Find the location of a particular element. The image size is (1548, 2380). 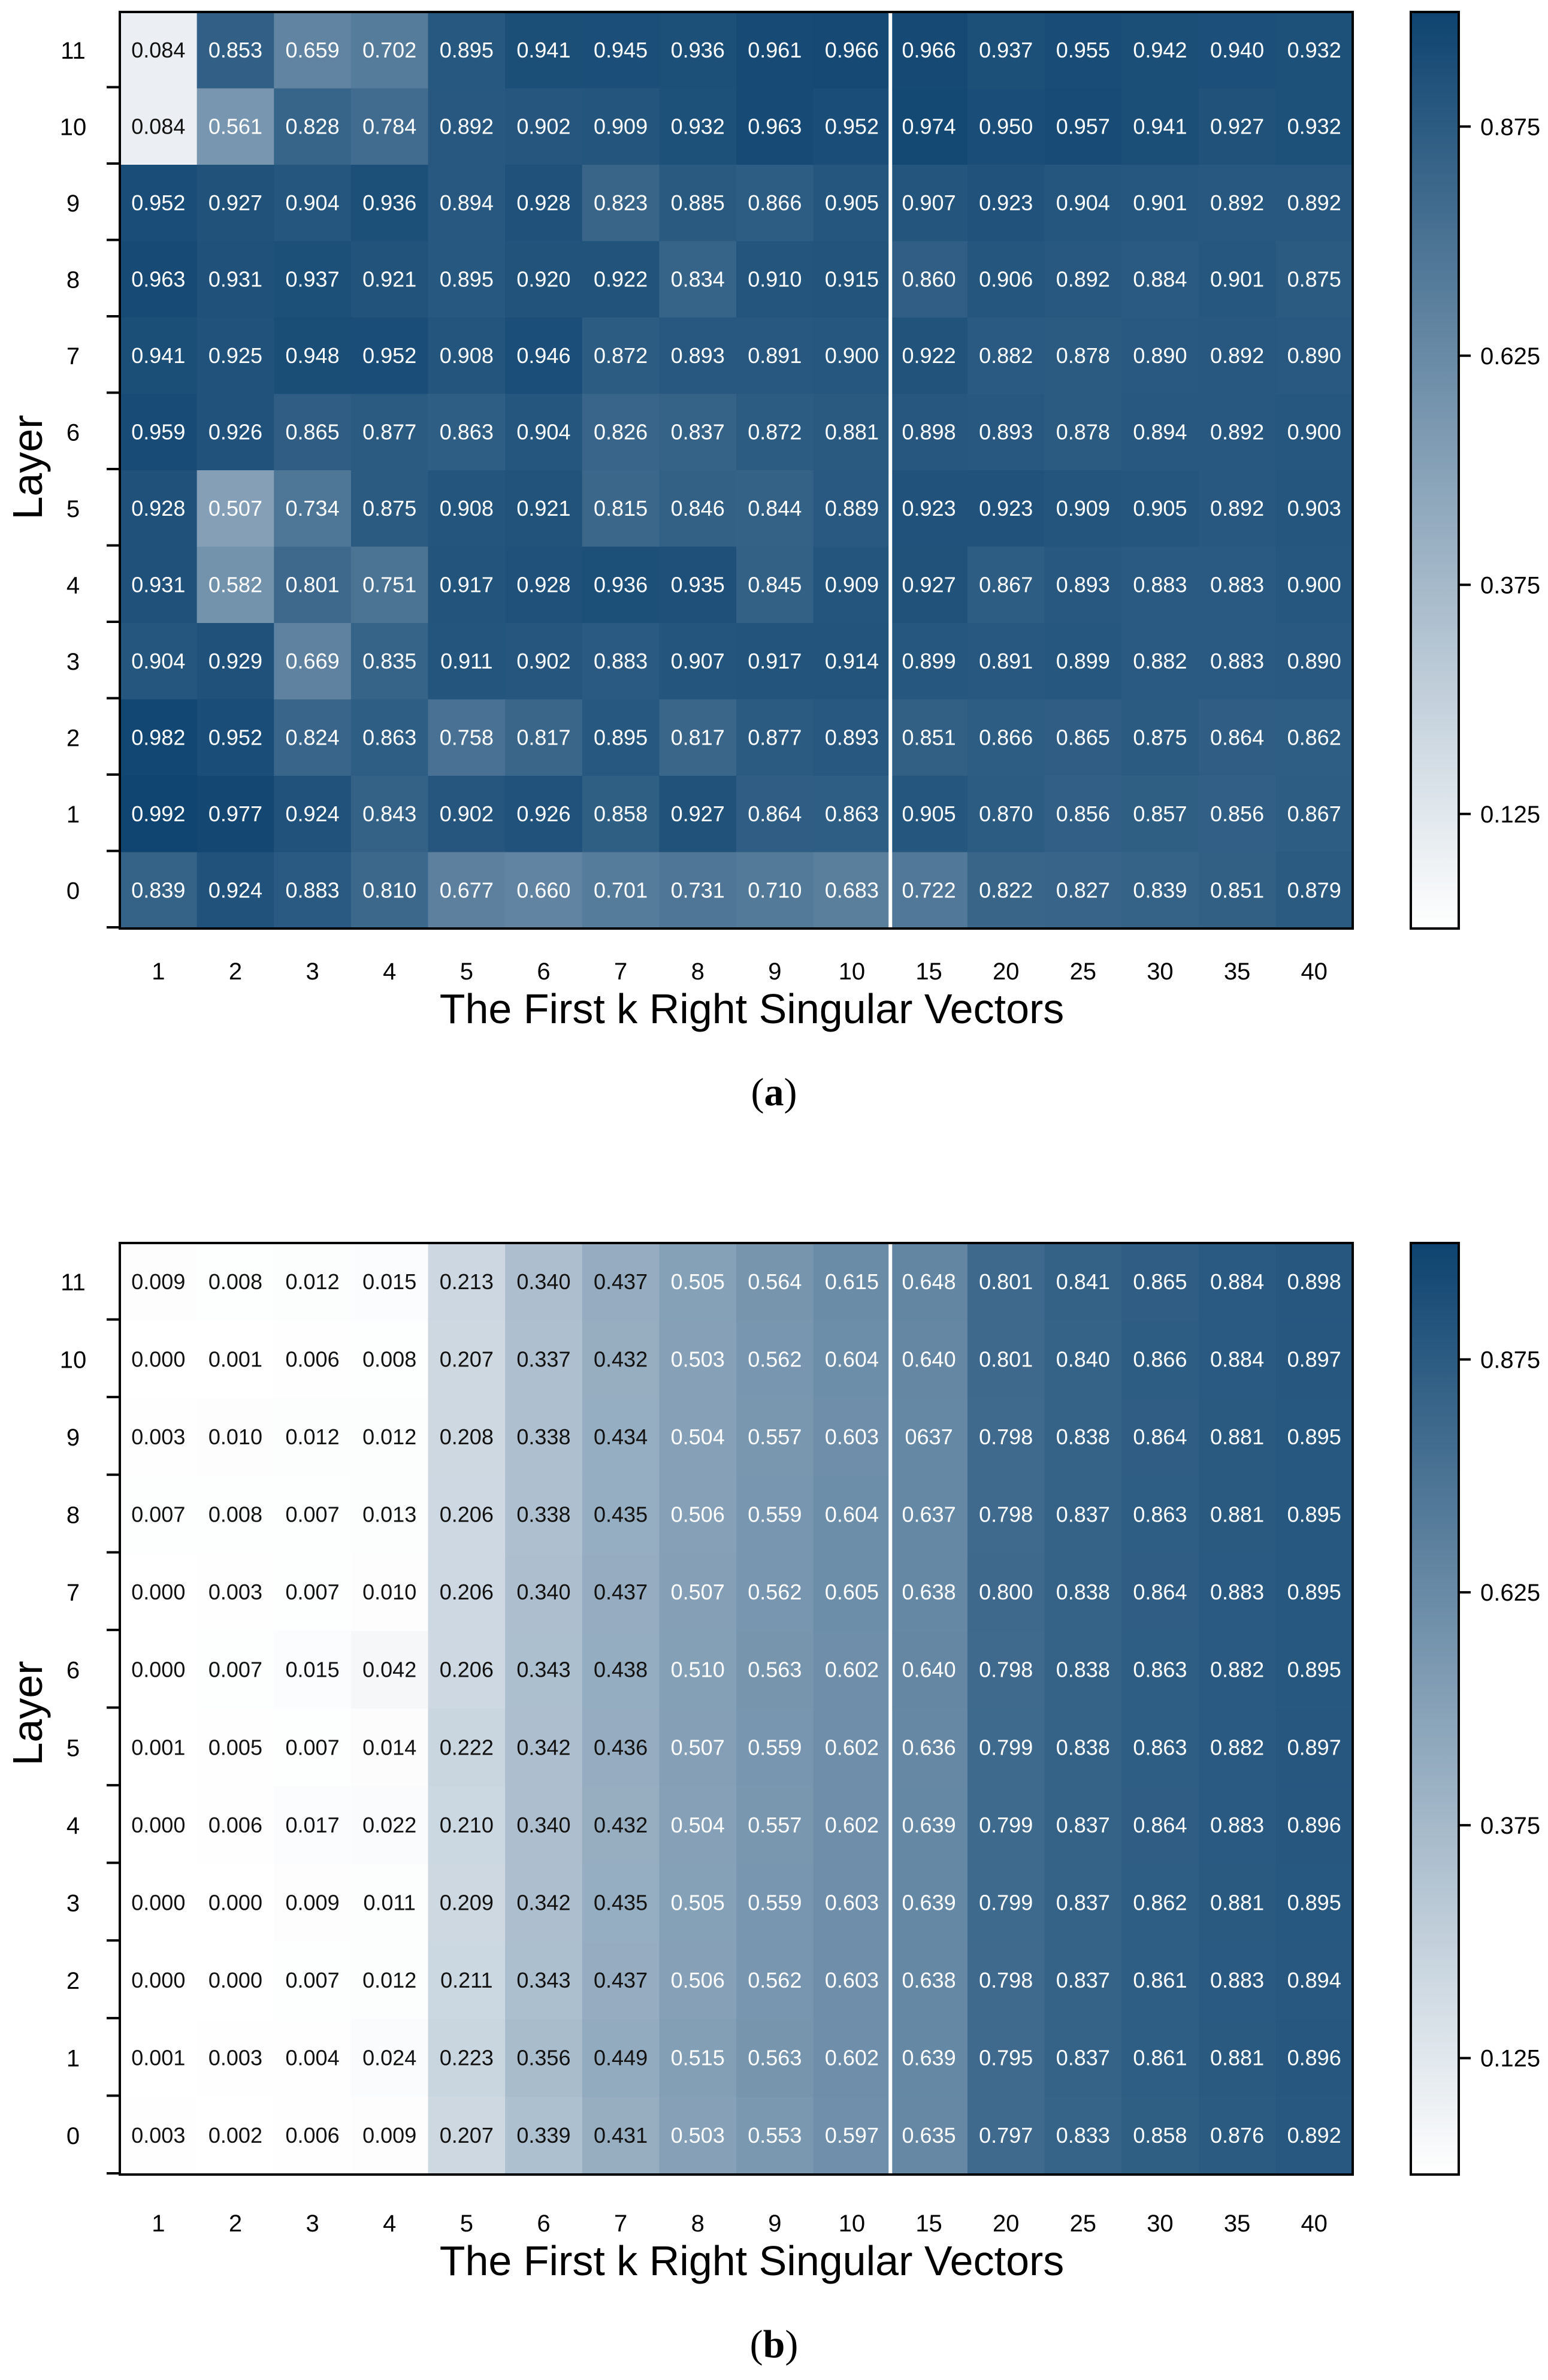

cell-value-label: 0.702 is located at coordinates (389, 50).